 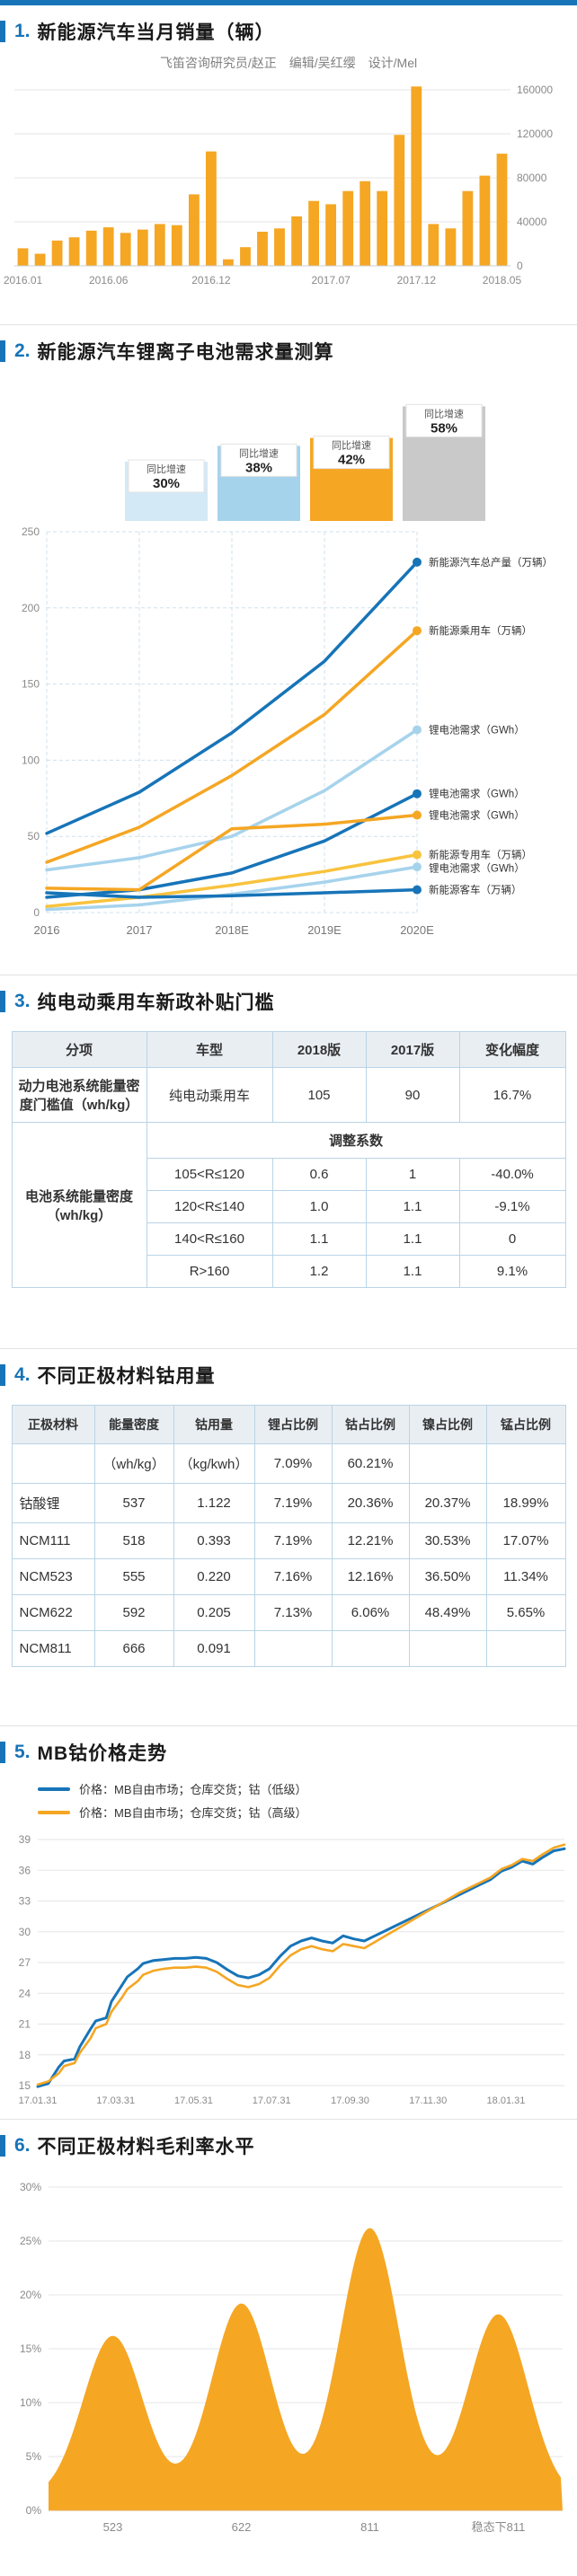 What do you see at coordinates (532, 222) in the screenshot?
I see `y-axis-label: 40000` at bounding box center [532, 222].